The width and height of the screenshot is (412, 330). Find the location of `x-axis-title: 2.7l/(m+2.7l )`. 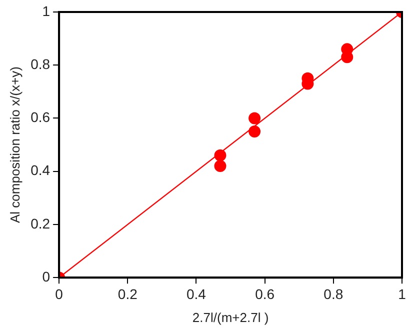

x-axis-title: 2.7l/(m+2.7l ) is located at coordinates (230, 317).